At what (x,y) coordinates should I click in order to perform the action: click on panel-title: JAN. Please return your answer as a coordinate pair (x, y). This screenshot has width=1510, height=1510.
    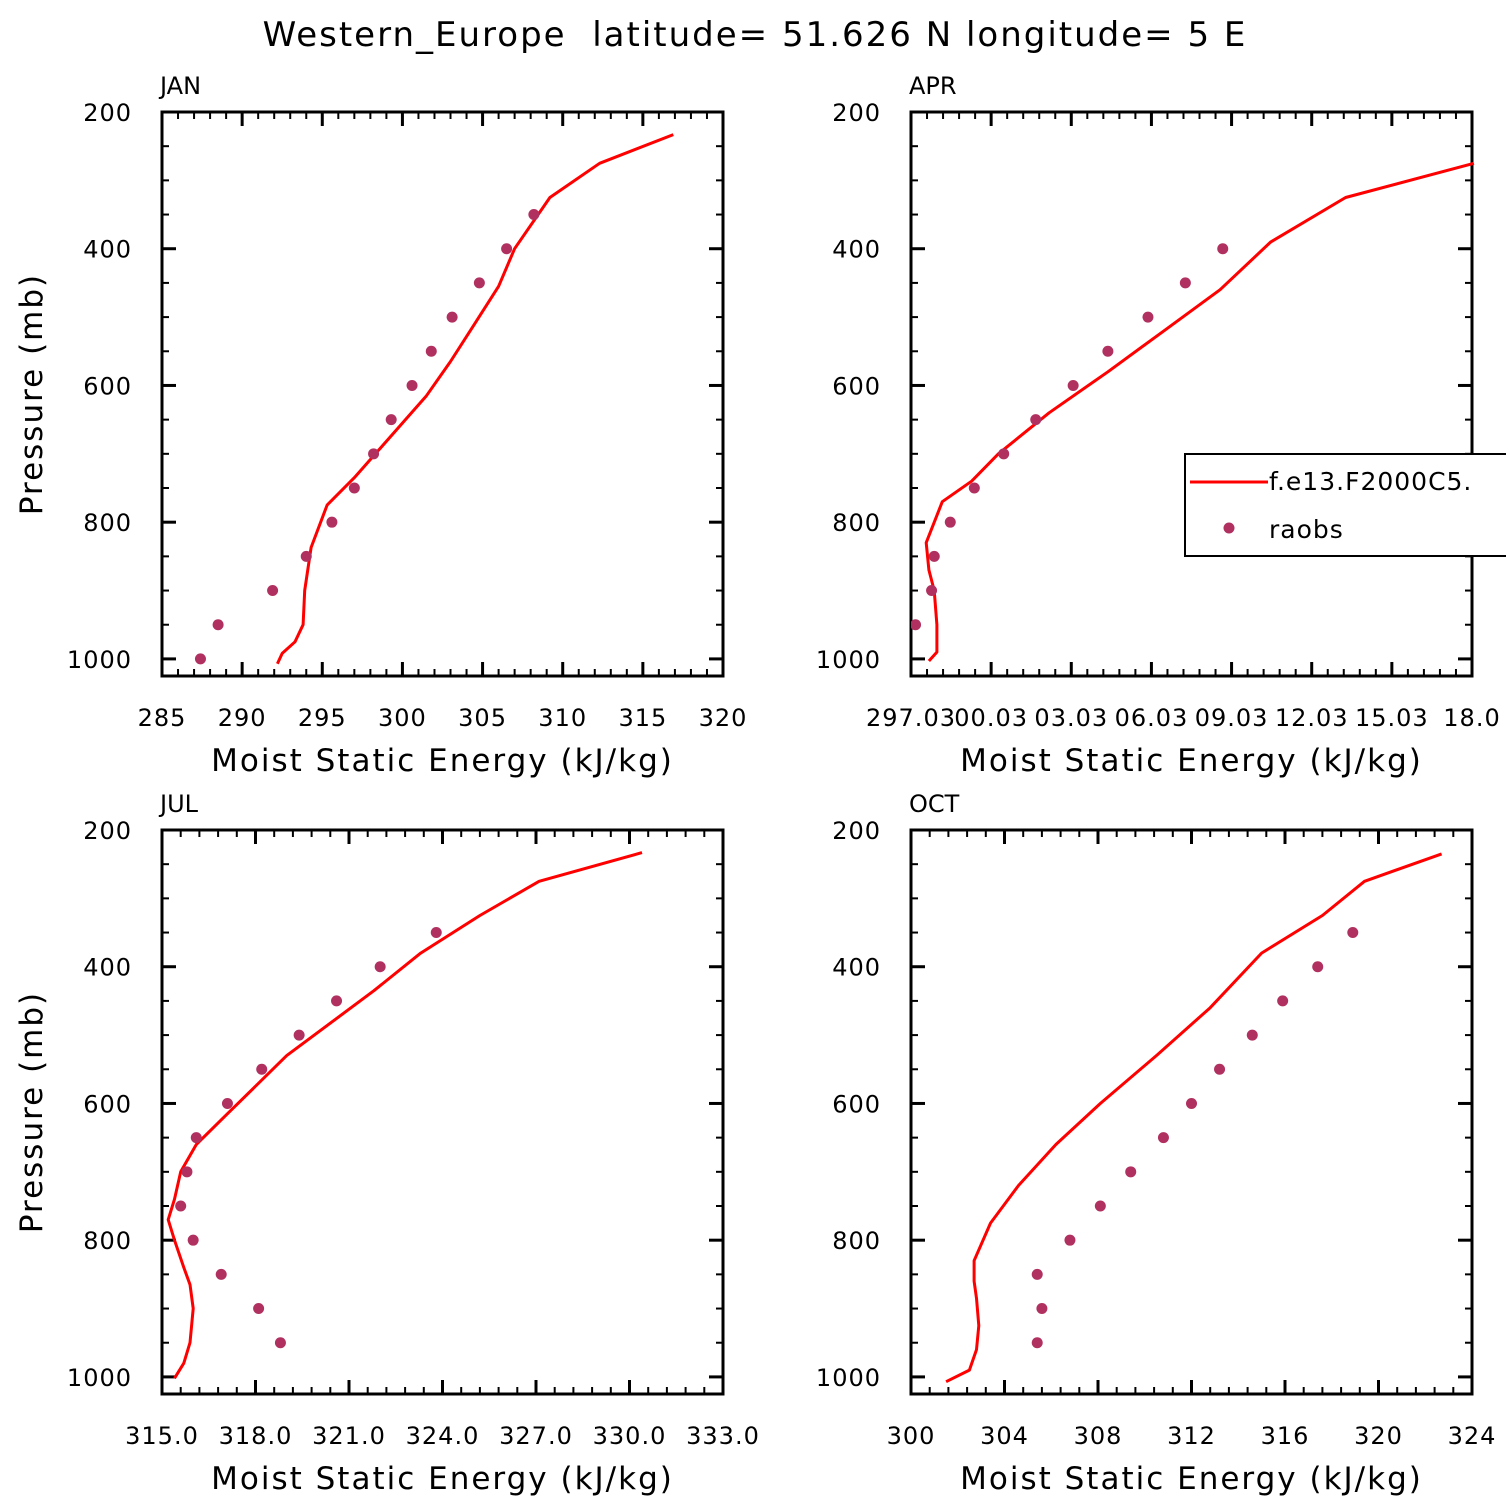
    Looking at the image, I should click on (179, 86).